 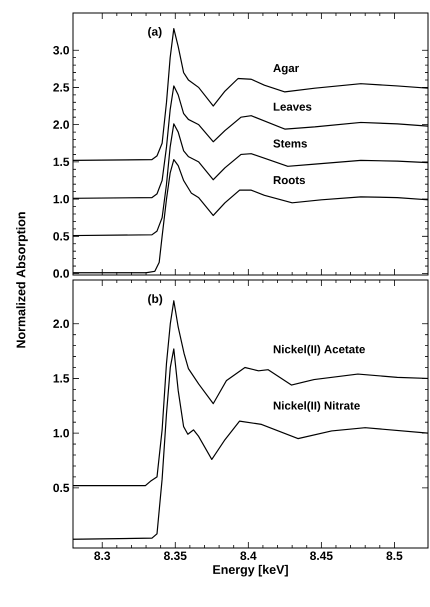 What do you see at coordinates (155, 32) in the screenshot?
I see `annotation: (a)` at bounding box center [155, 32].